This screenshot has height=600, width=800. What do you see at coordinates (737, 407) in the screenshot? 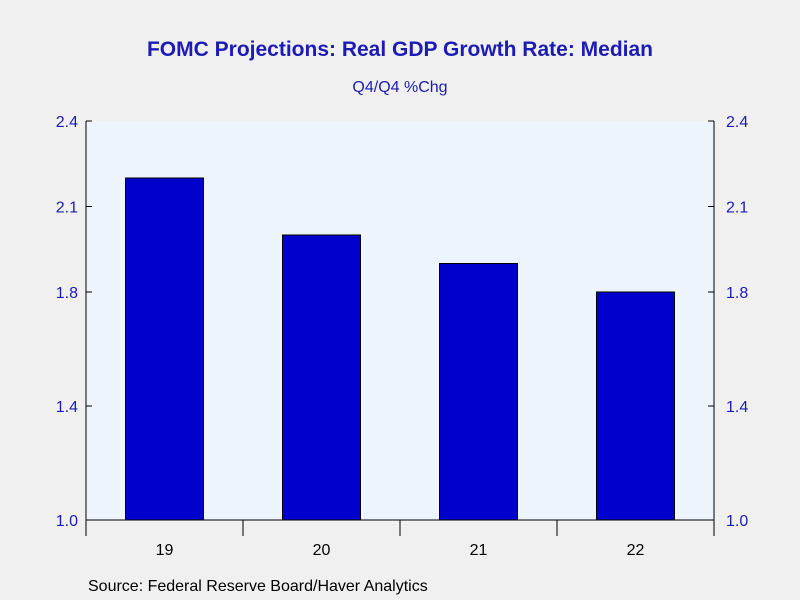
I see `y-tick-label-right: 1.4` at bounding box center [737, 407].